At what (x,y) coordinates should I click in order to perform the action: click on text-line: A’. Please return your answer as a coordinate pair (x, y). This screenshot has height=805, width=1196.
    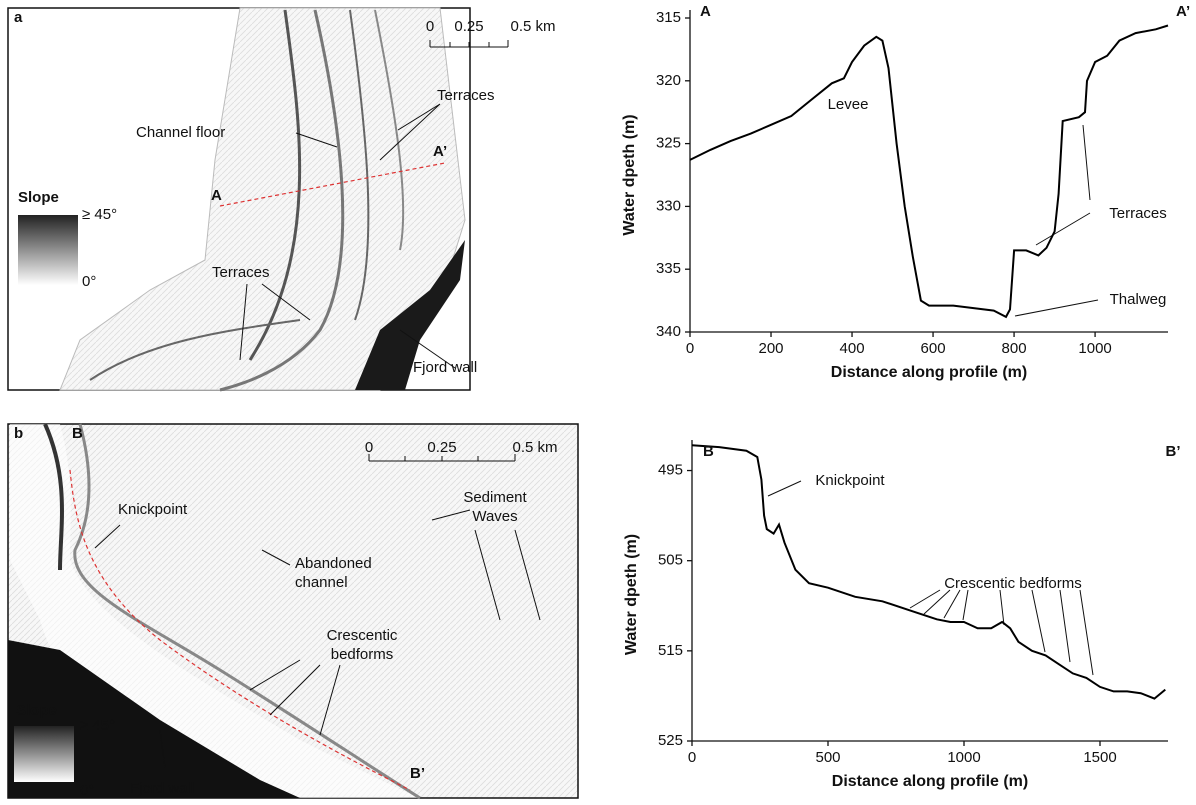
    Looking at the image, I should click on (440, 151).